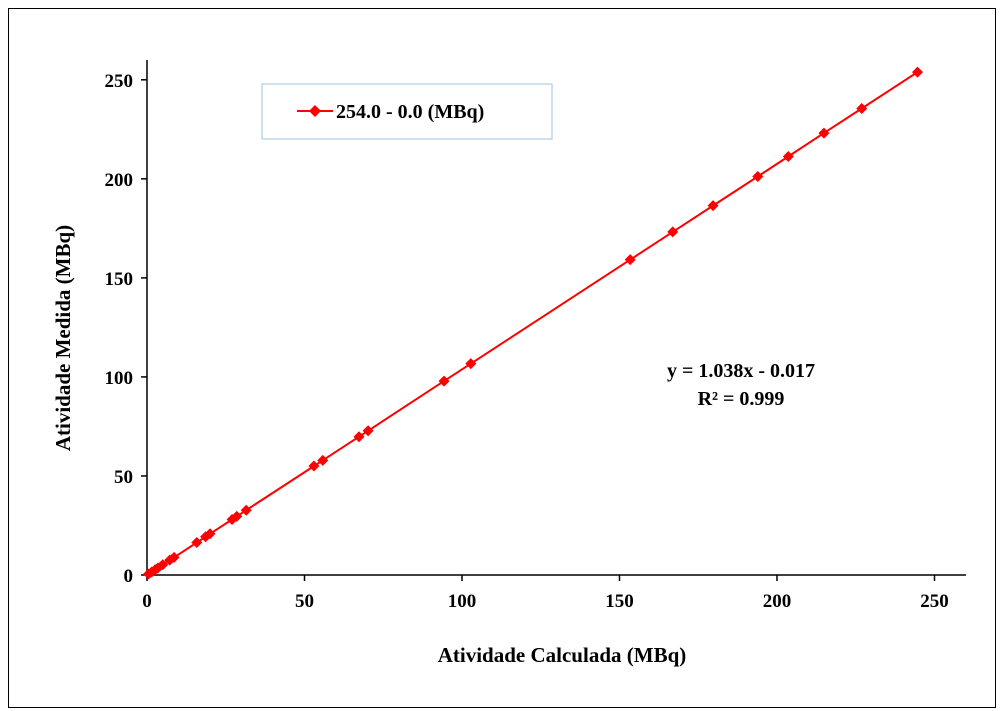 This screenshot has height=711, width=1008. I want to click on x-axis-title: Atividade Calculada (MBq), so click(562, 655).